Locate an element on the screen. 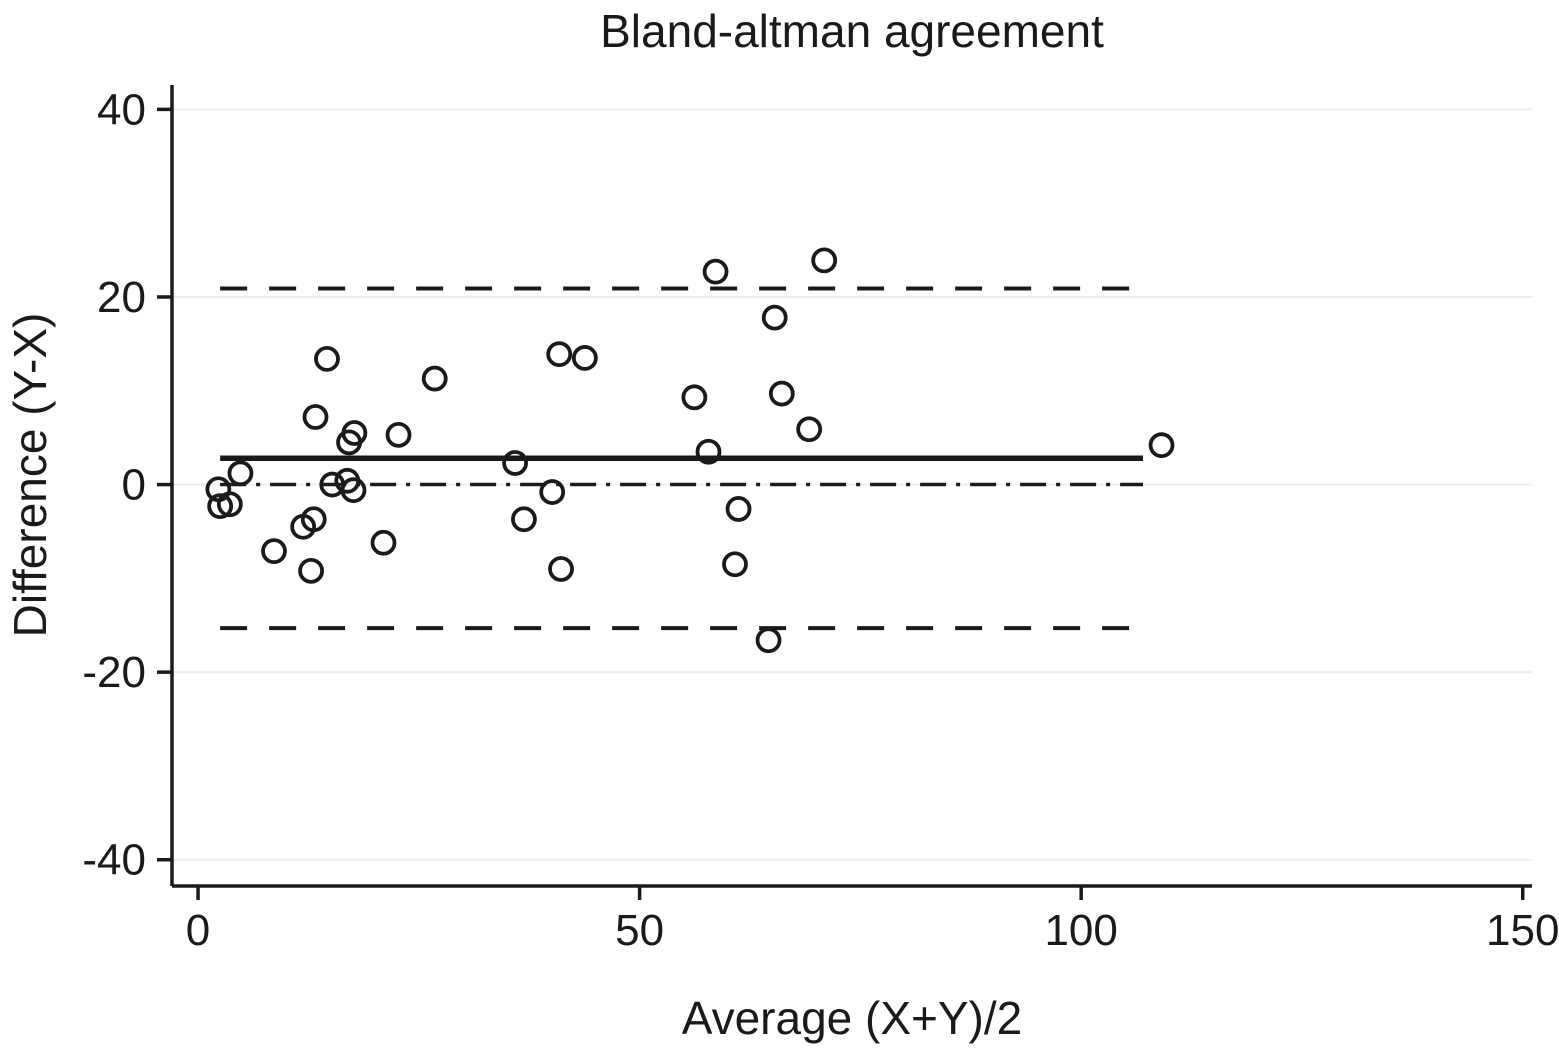 The height and width of the screenshot is (1050, 1559). x-tick-label: 50 is located at coordinates (639, 930).